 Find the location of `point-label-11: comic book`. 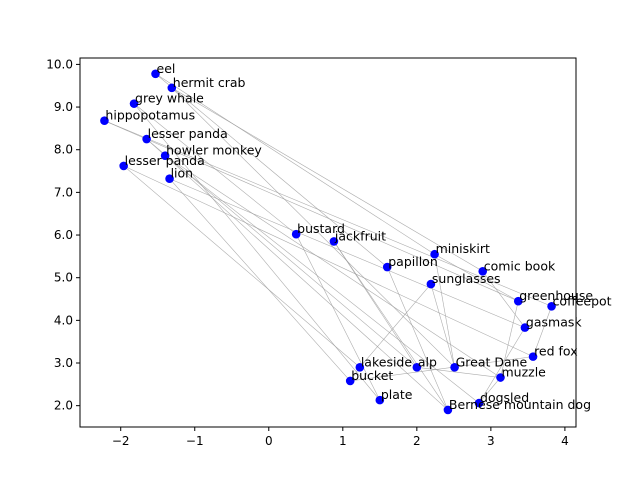

point-label-11: comic book is located at coordinates (520, 265).